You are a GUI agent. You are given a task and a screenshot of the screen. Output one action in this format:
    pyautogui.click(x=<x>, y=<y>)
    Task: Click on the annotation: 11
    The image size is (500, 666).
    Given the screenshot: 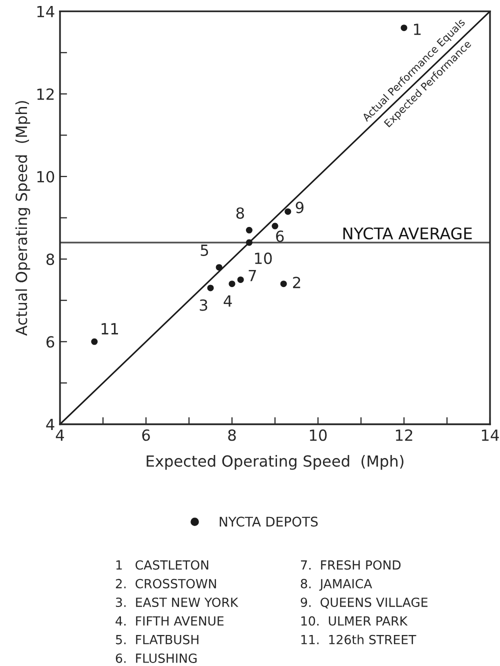 What is the action you would take?
    pyautogui.click(x=110, y=328)
    